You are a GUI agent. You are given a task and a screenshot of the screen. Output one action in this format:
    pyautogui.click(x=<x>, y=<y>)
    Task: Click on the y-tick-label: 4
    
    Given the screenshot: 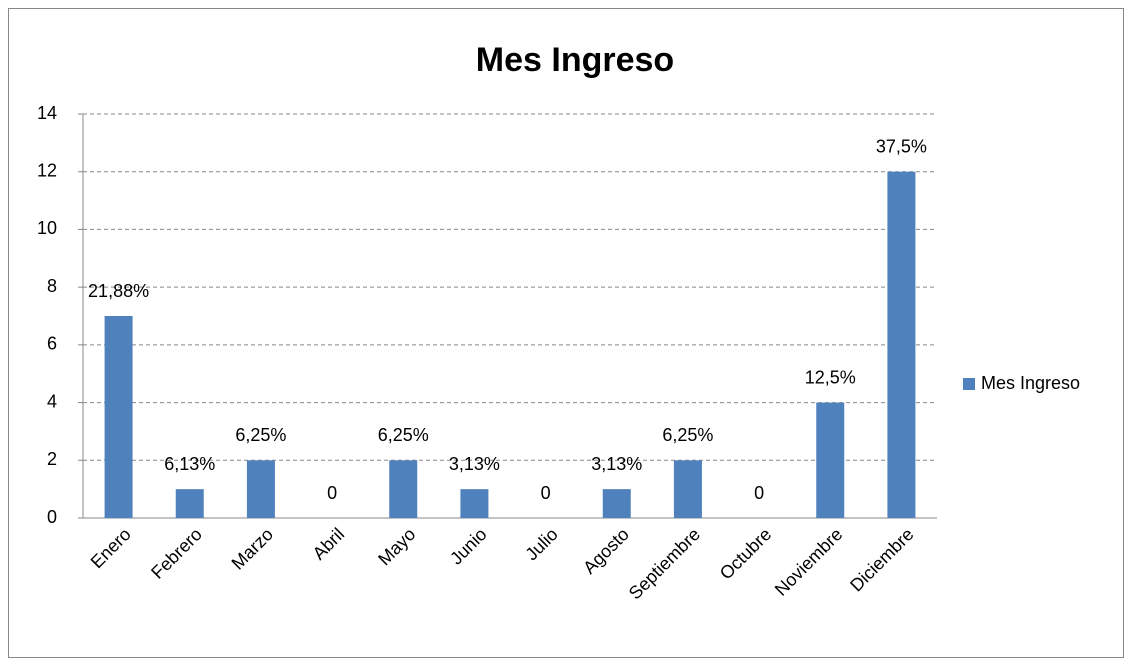 What is the action you would take?
    pyautogui.click(x=52, y=401)
    